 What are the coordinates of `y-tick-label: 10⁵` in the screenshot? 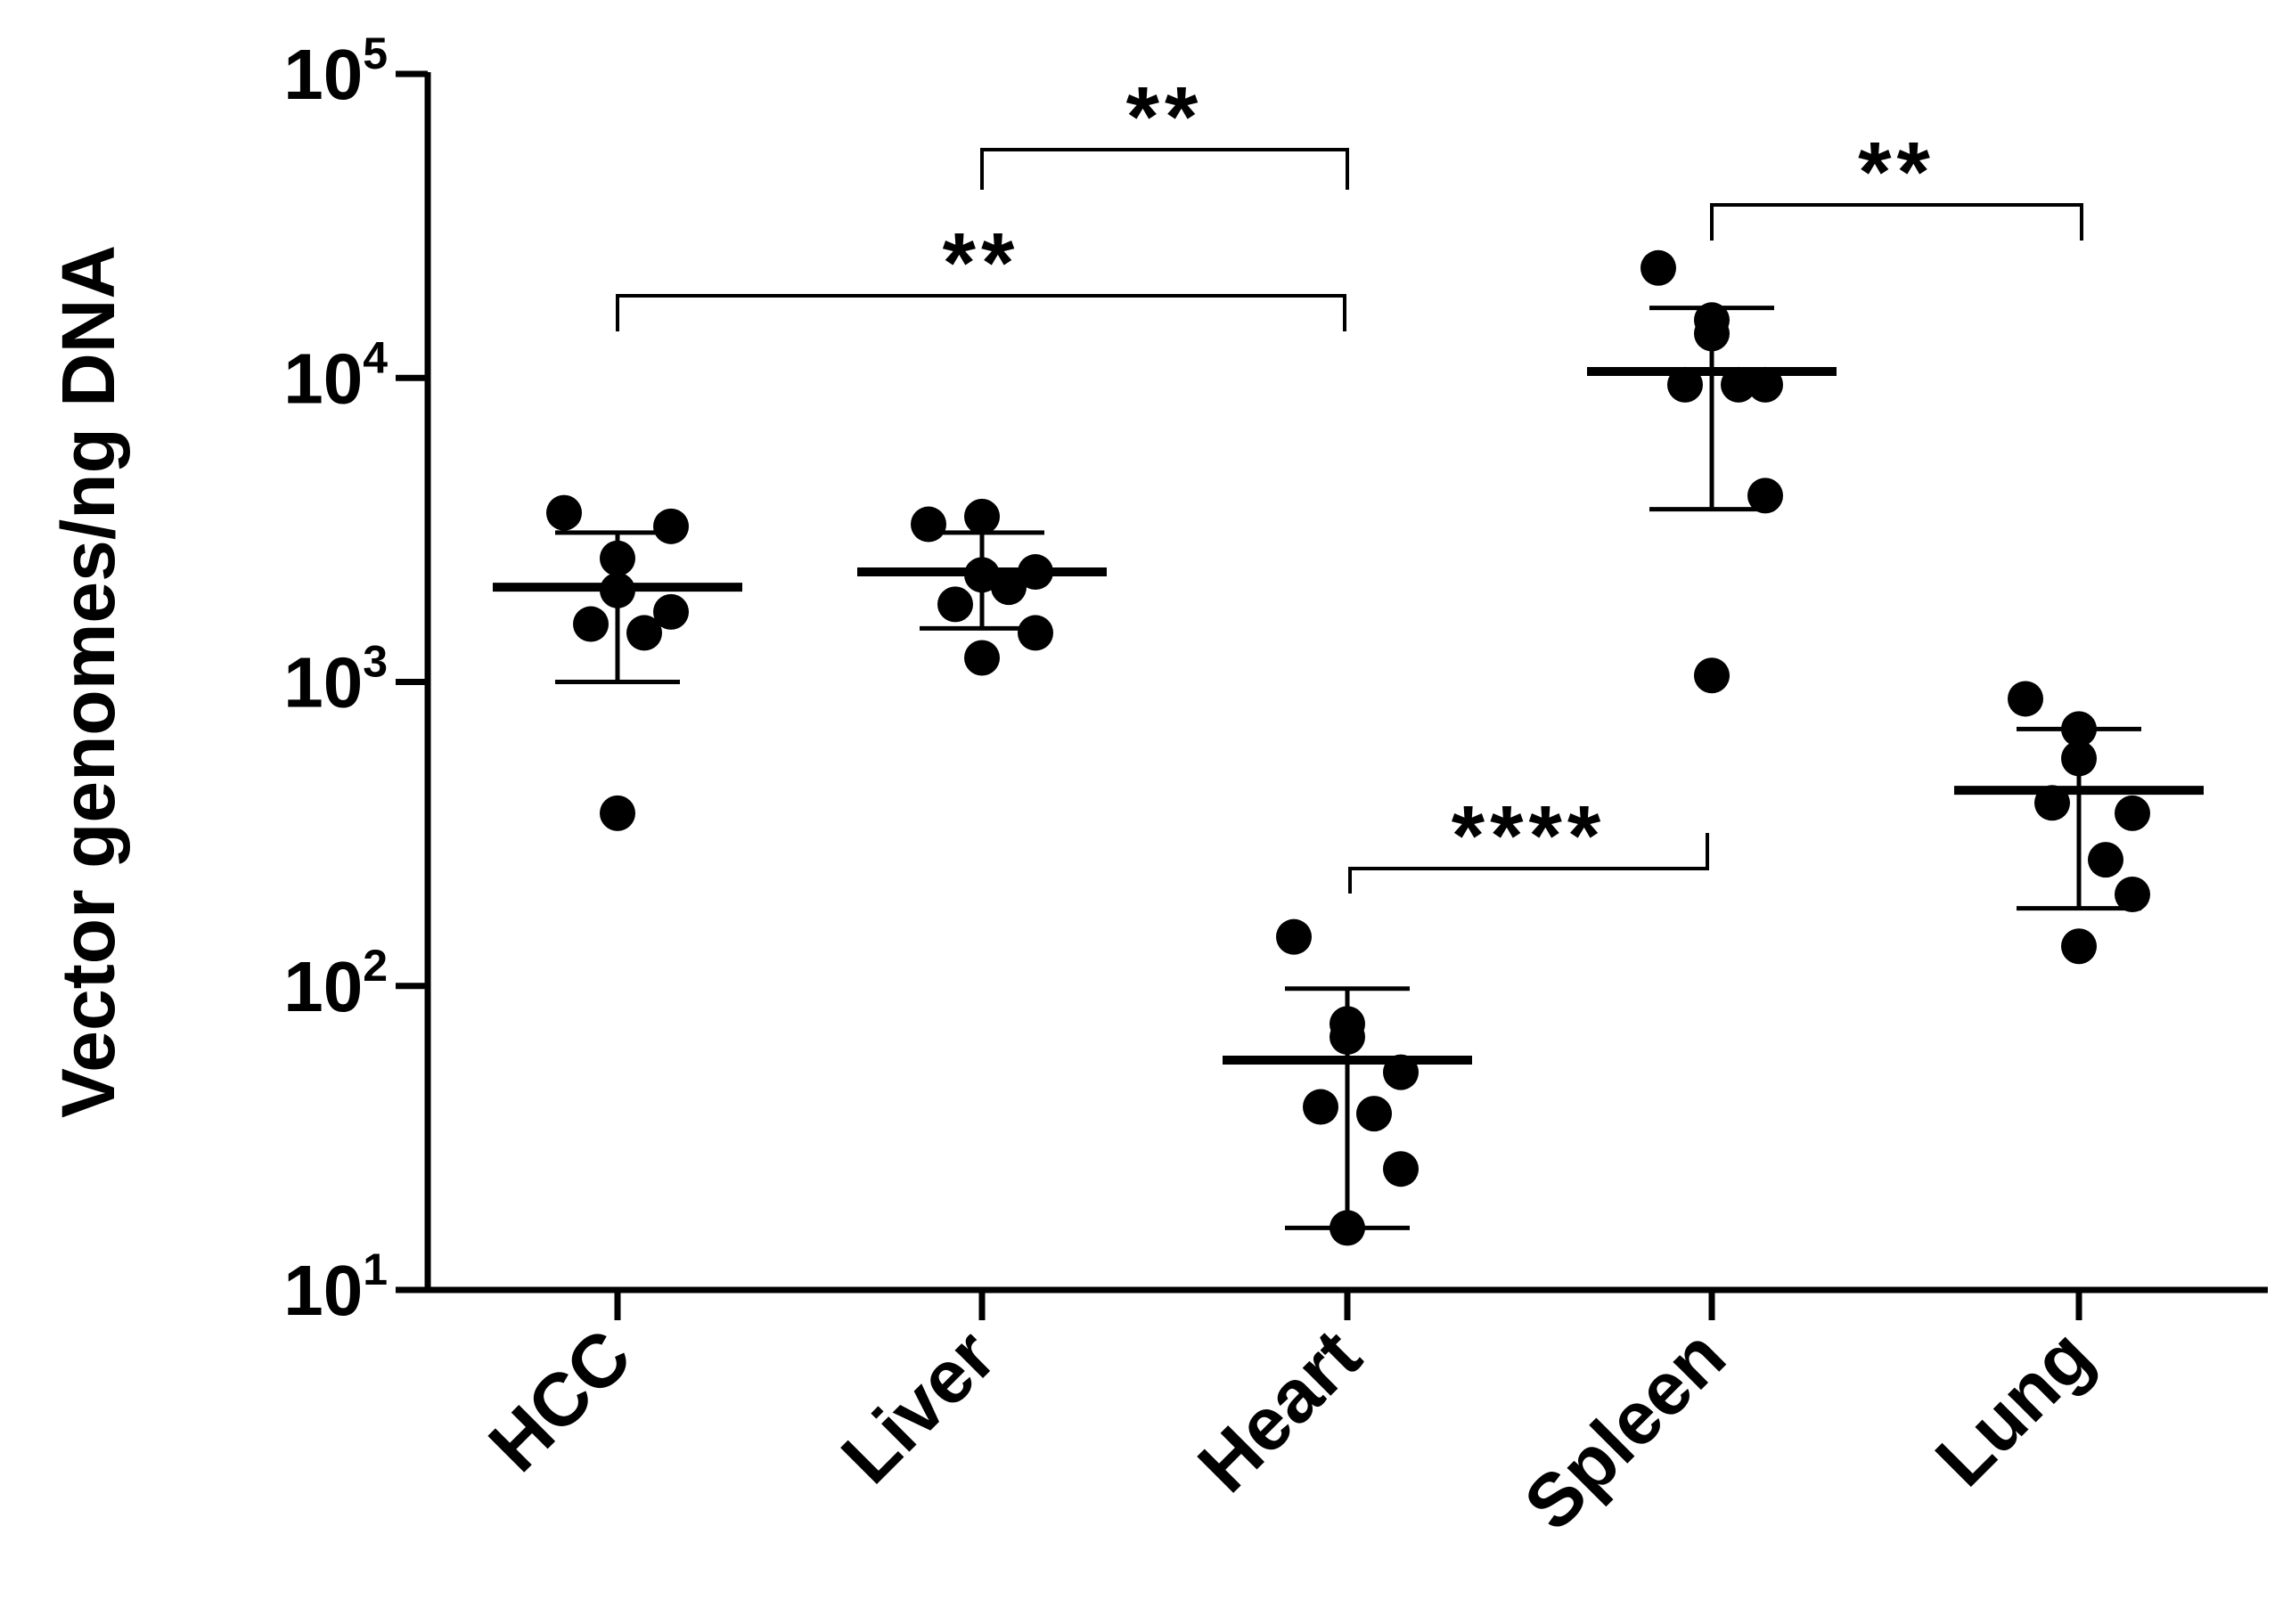 It's located at (335, 71).